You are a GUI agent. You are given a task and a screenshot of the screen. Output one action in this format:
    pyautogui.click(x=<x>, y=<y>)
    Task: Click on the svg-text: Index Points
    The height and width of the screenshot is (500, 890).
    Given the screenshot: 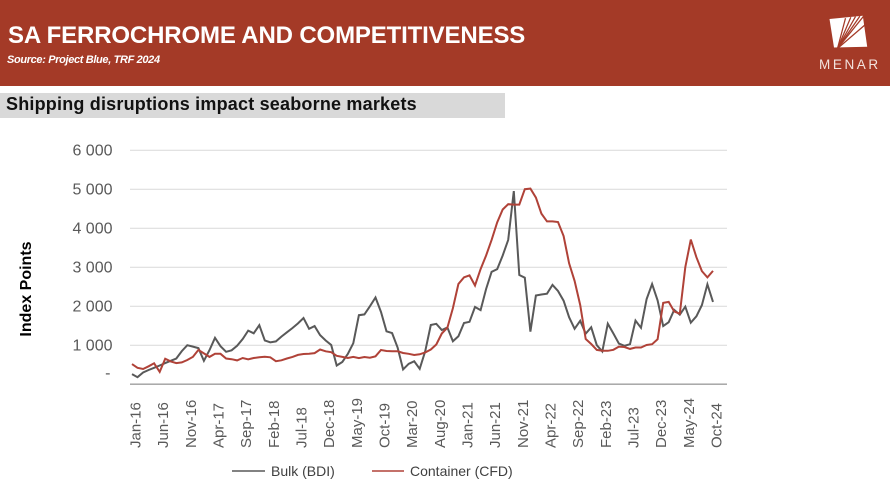 What is the action you would take?
    pyautogui.click(x=26, y=288)
    